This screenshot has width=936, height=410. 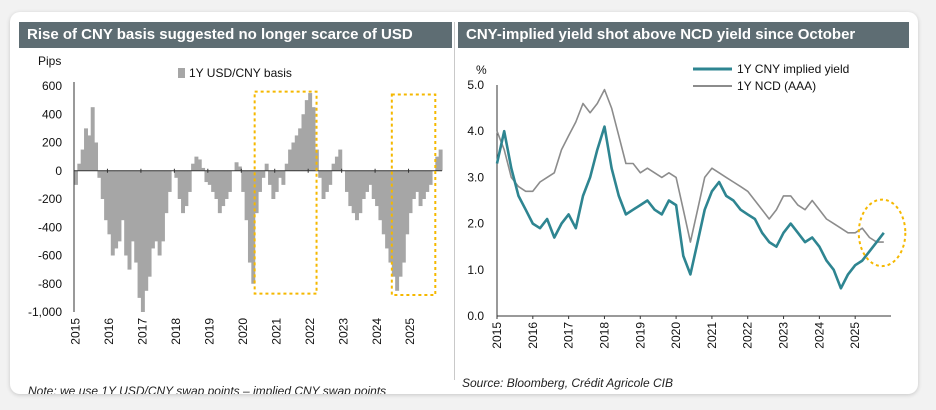 What do you see at coordinates (240, 73) in the screenshot?
I see `legend-label: 1Y USD/CNY basis` at bounding box center [240, 73].